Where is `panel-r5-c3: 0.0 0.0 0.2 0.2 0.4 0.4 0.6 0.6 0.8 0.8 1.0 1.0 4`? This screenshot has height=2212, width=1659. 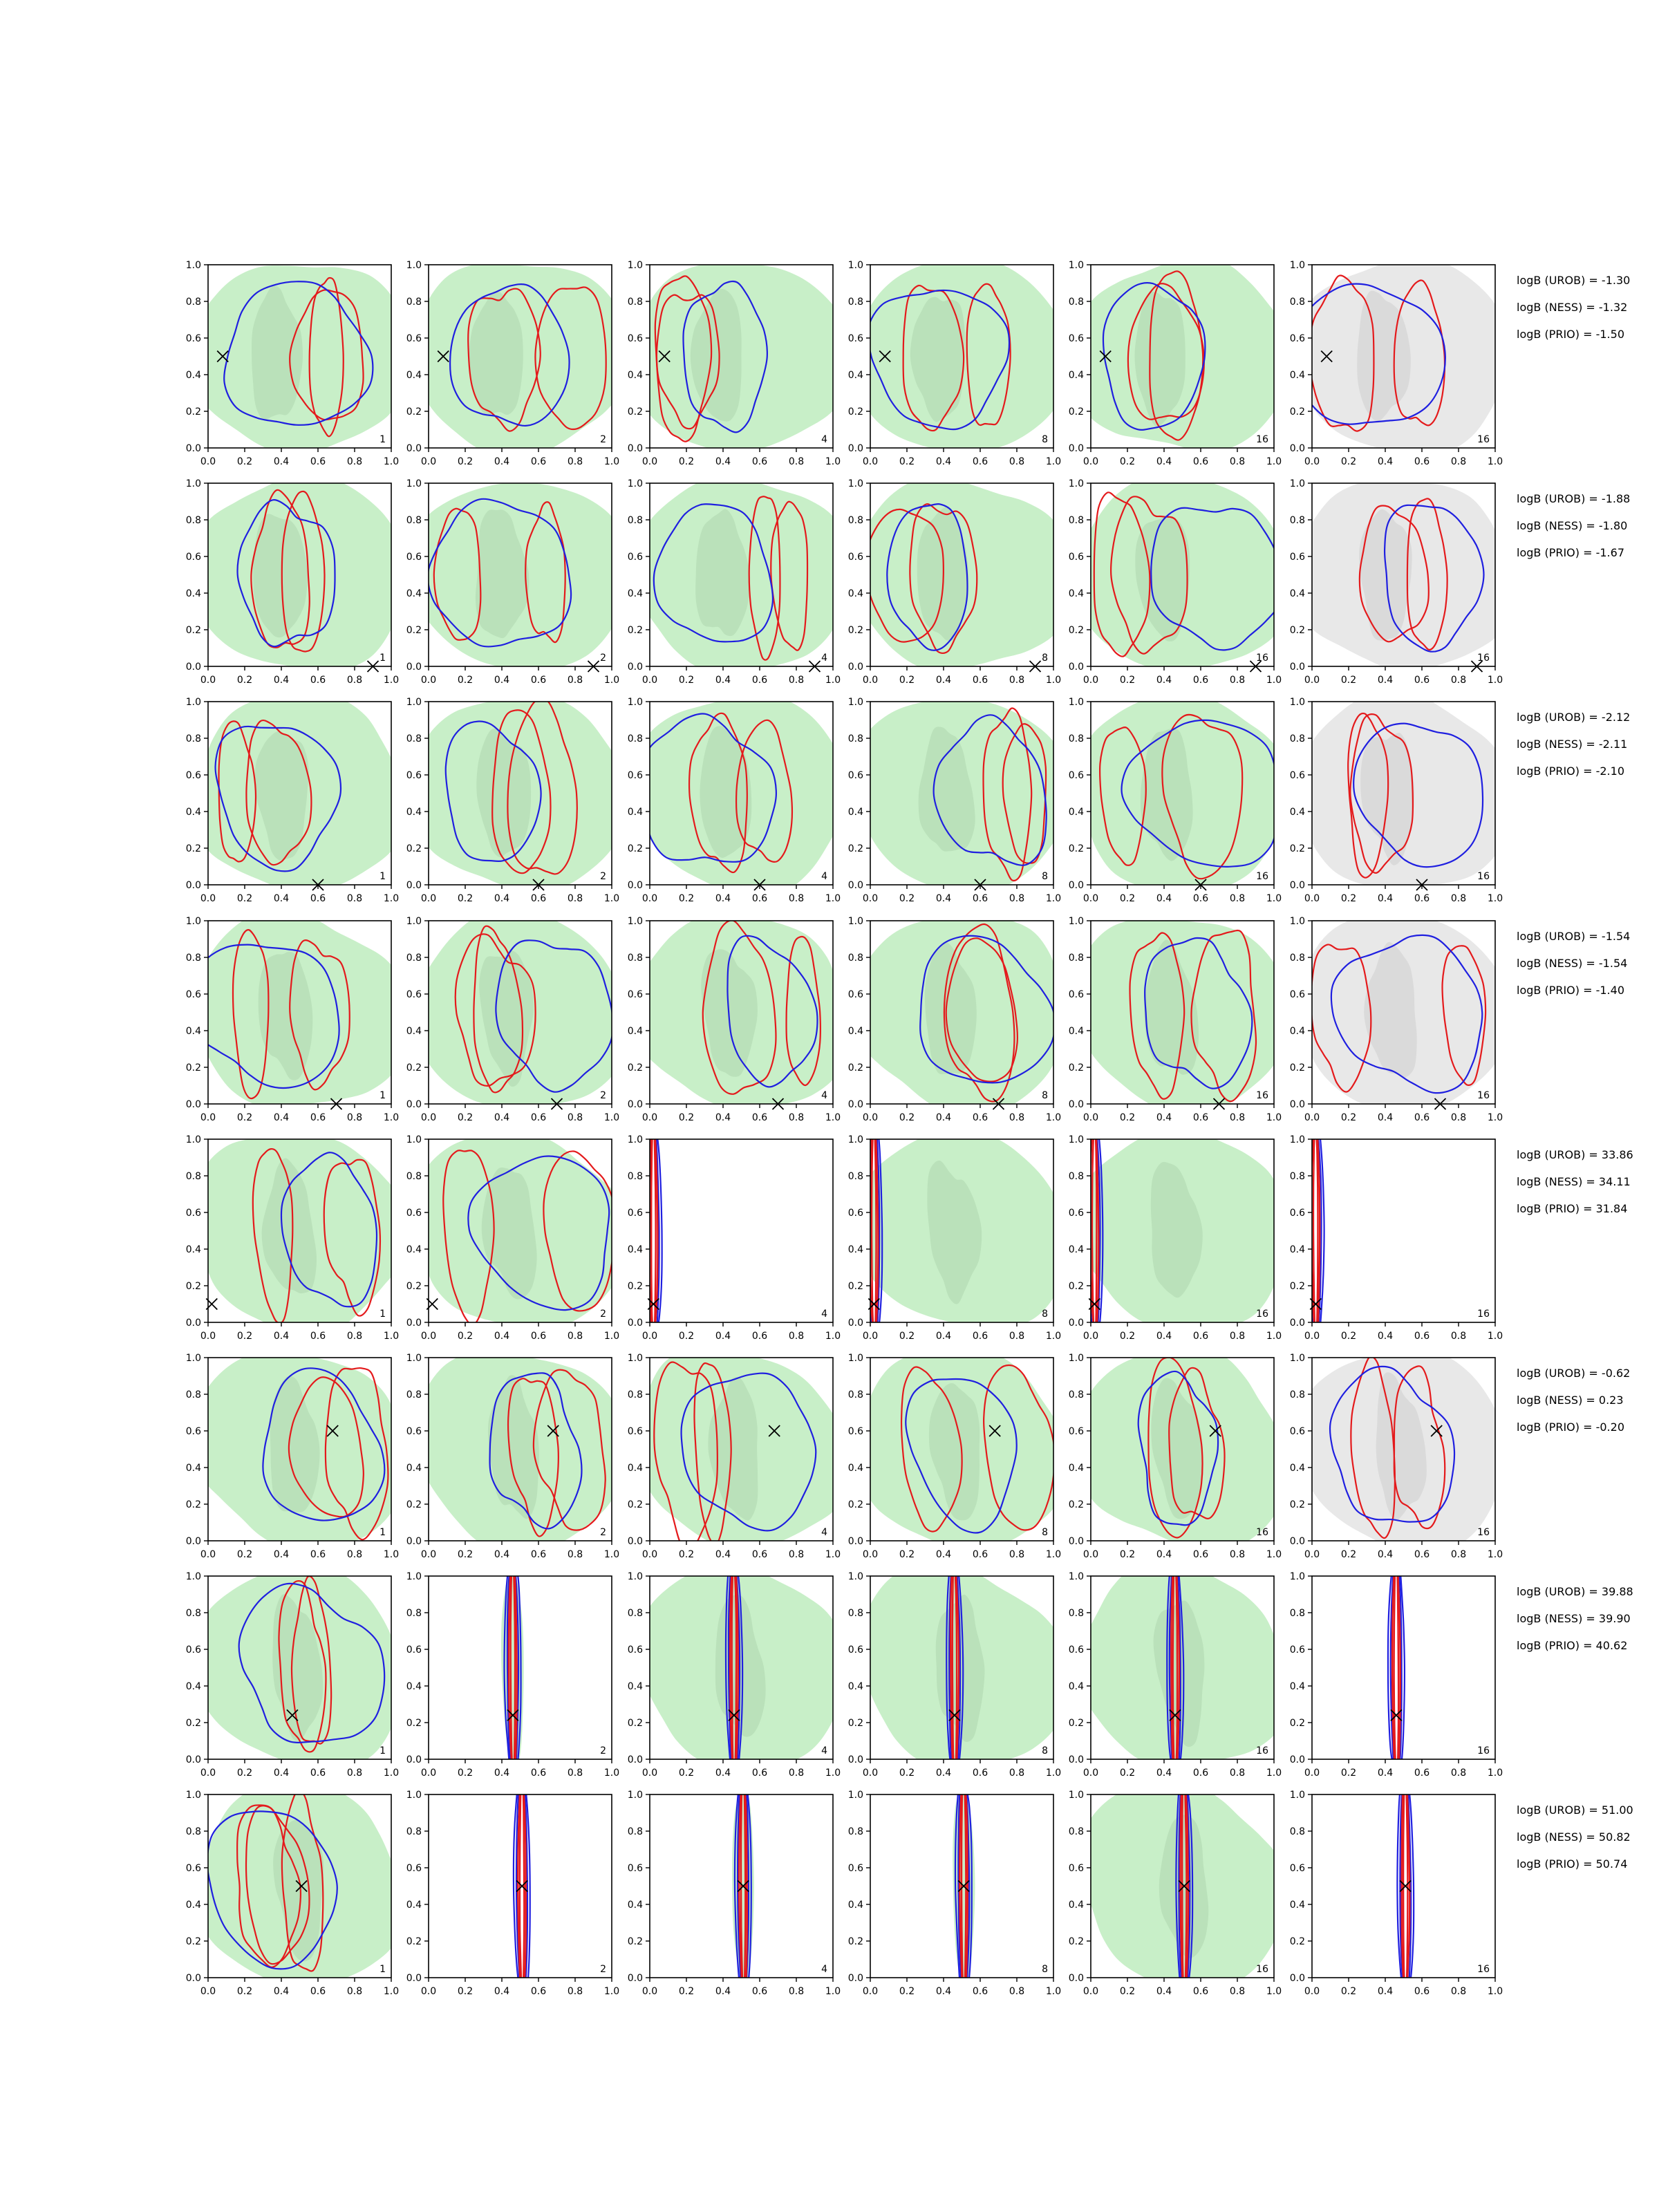 panel-r5-c3: 0.0 0.0 0.2 0.2 0.4 0.4 0.6 0.6 0.8 0.8 1.0 1.0 4 is located at coordinates (735, 1238).